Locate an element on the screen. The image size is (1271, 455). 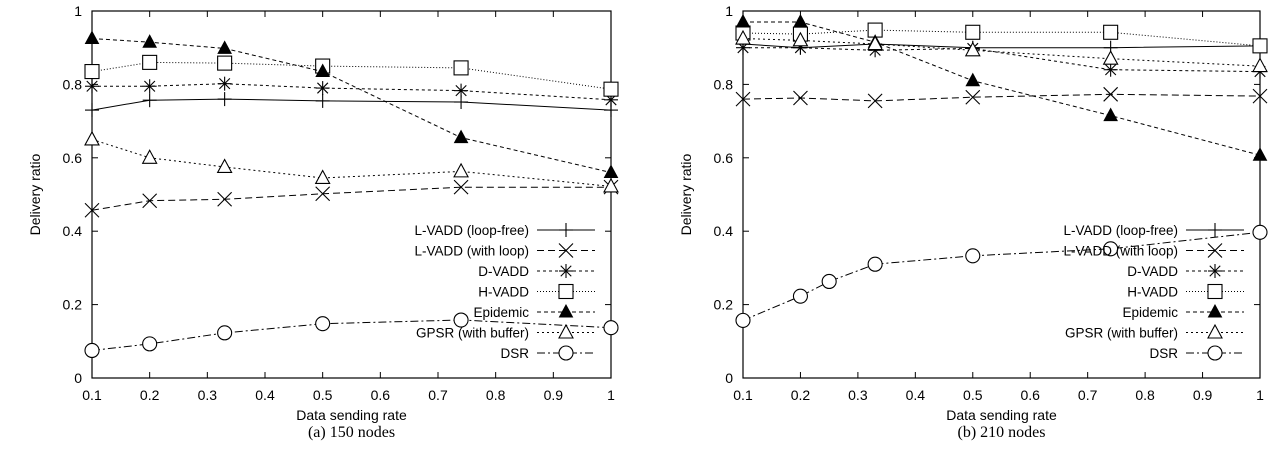
chart-caption: (a) 150 nodes is located at coordinates (351, 432).